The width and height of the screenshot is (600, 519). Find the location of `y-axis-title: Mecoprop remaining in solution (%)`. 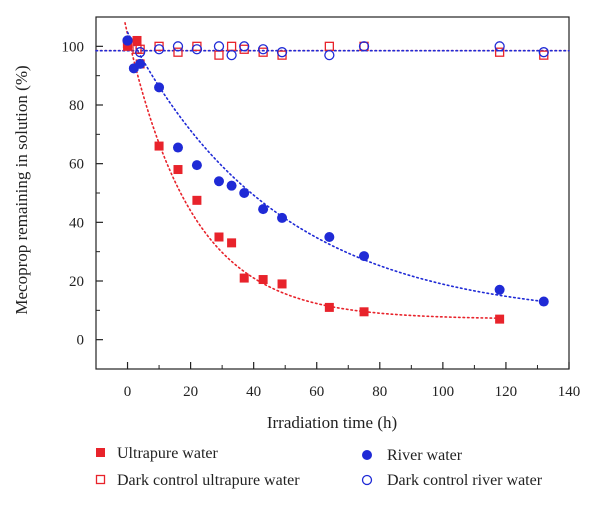

y-axis-title: Mecoprop remaining in solution (%) is located at coordinates (21, 189).